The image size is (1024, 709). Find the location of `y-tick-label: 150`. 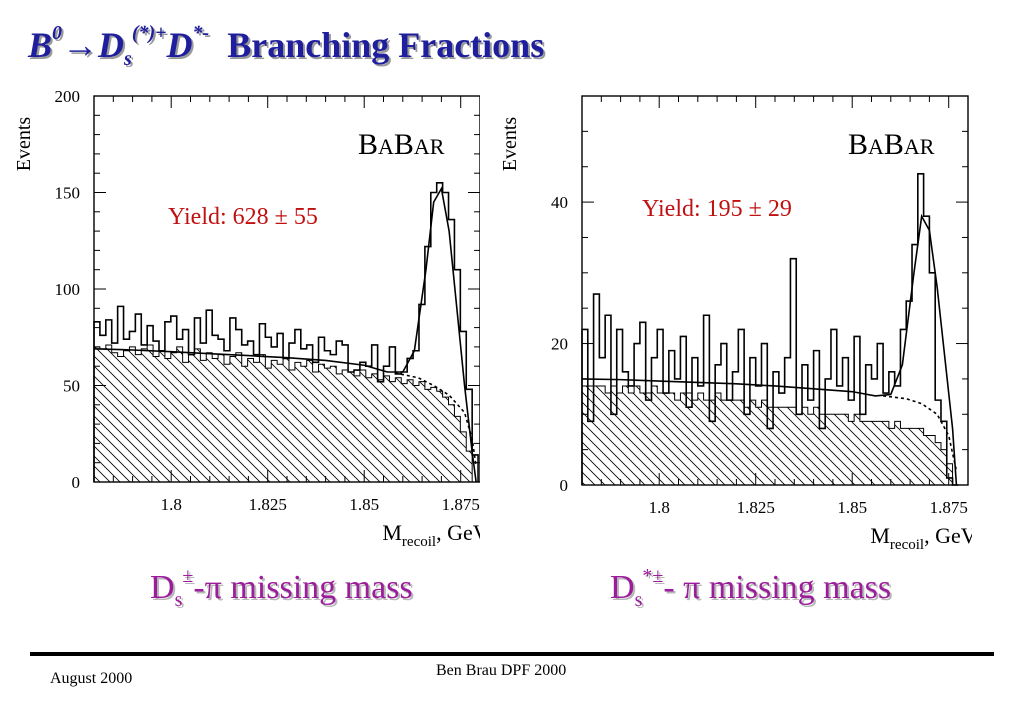

y-tick-label: 150 is located at coordinates (68, 193).